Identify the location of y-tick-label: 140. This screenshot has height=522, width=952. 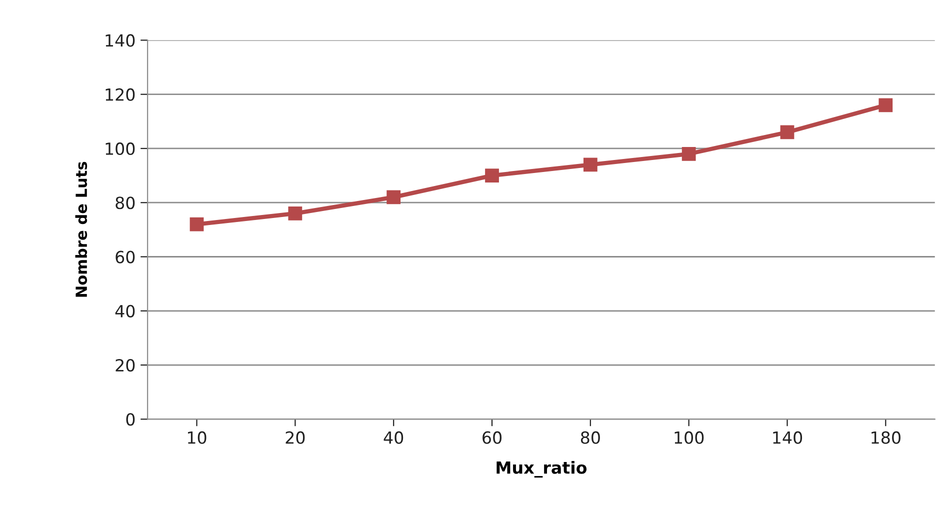
(120, 40).